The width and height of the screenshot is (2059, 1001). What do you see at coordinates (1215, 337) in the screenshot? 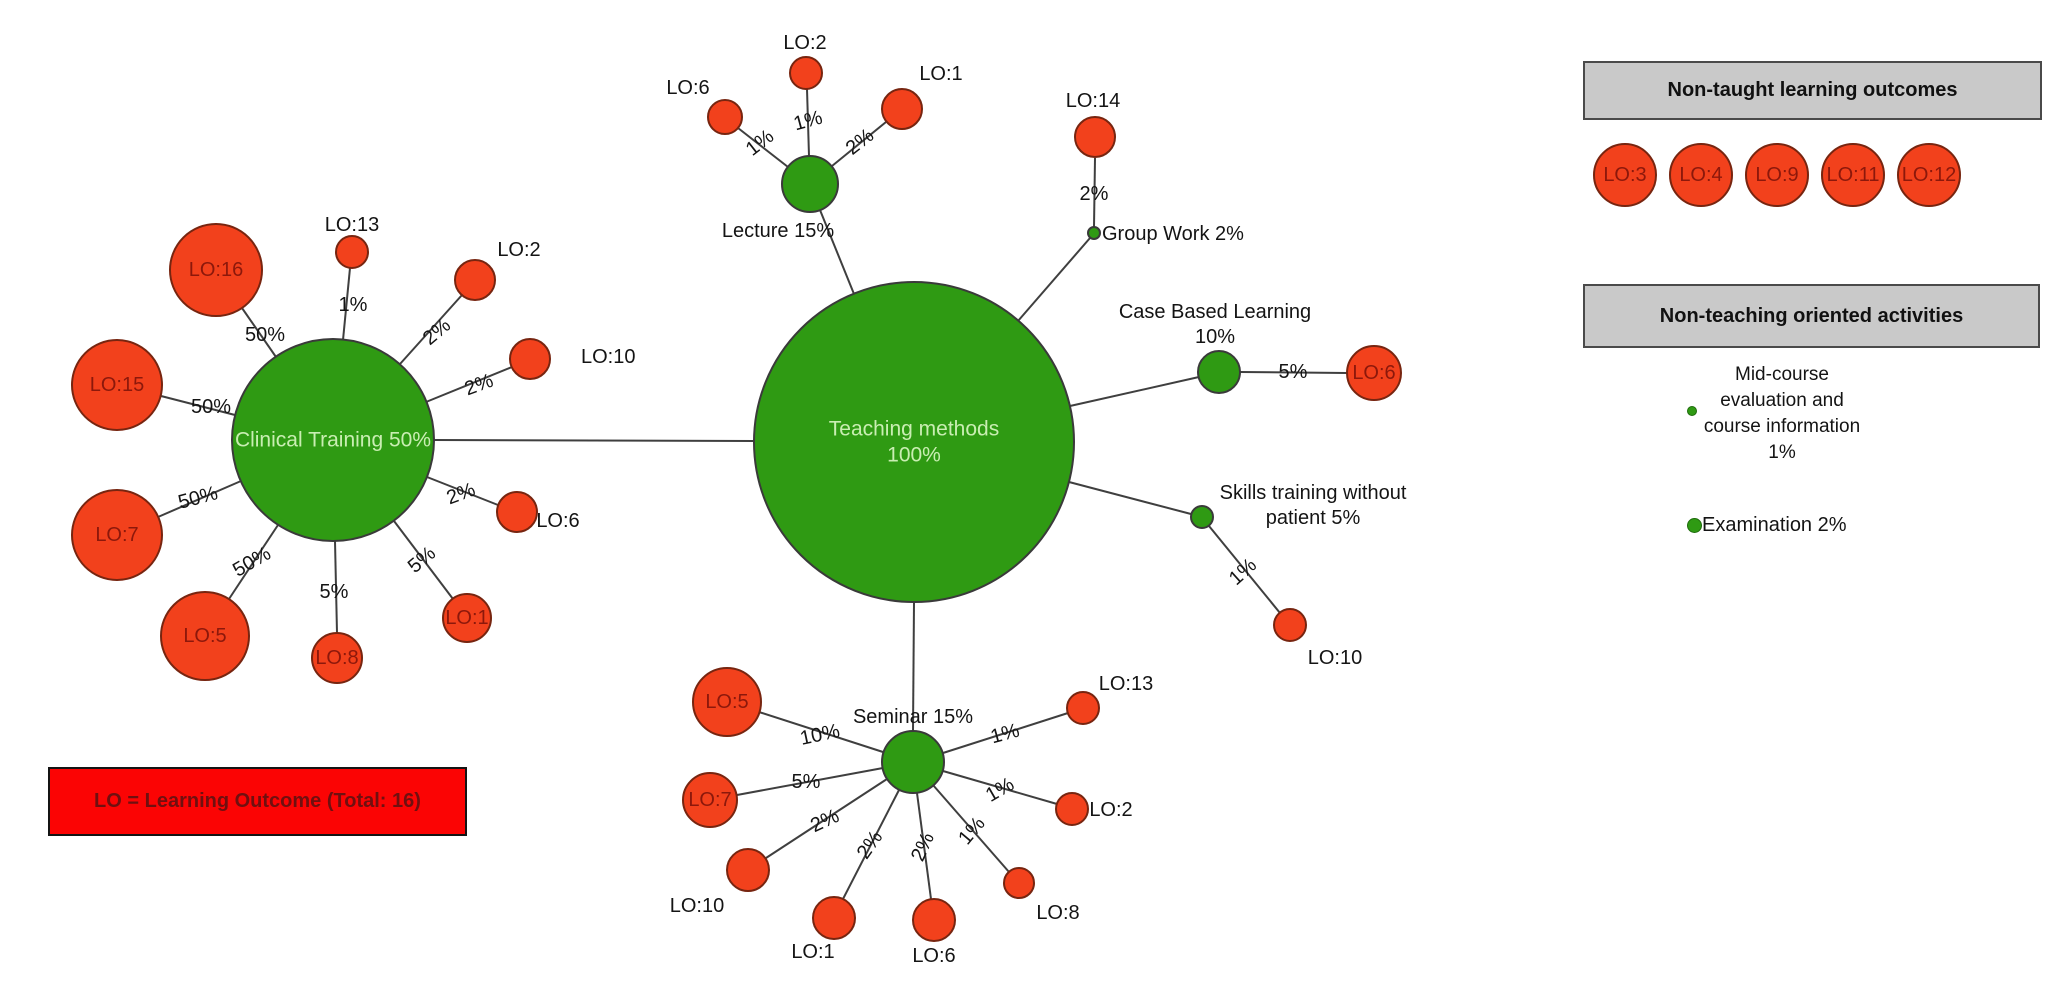
I see `case-based-learning-node-label: 10%` at bounding box center [1215, 337].